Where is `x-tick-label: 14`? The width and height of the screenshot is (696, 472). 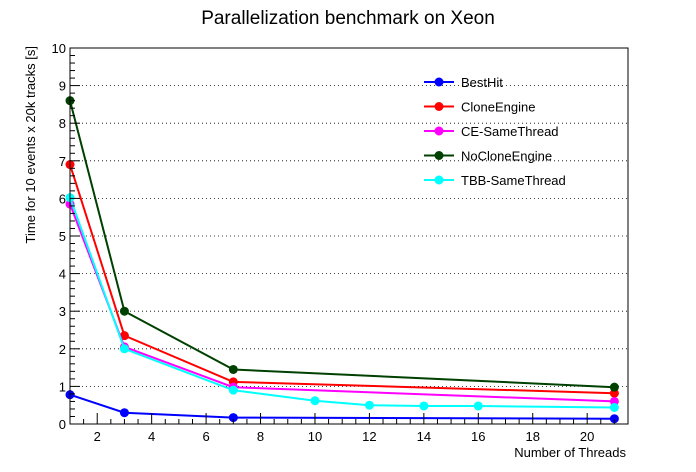 x-tick-label: 14 is located at coordinates (424, 436).